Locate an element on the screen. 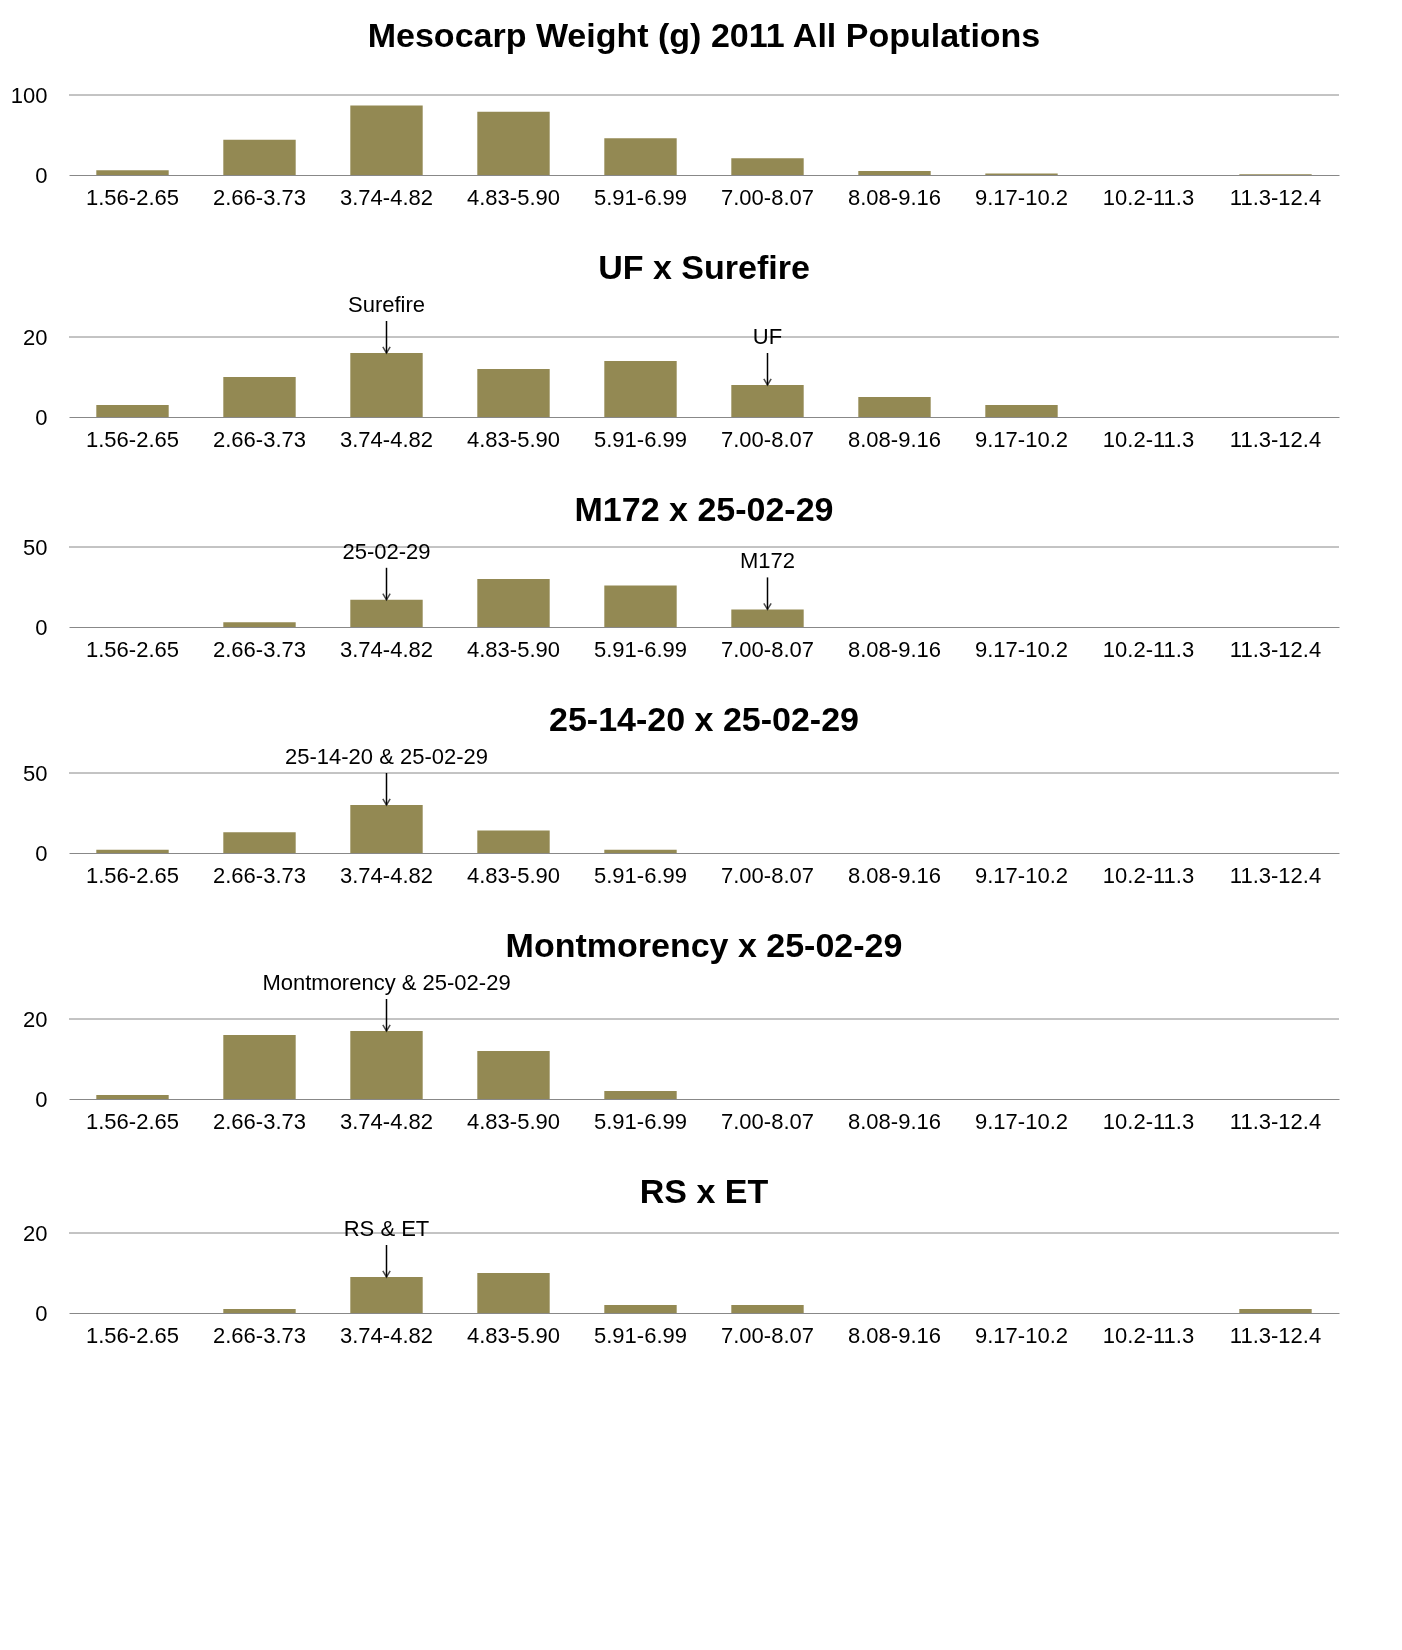 The image size is (1402, 1650). chart-title: M172 x 25-02-29 is located at coordinates (704, 509).